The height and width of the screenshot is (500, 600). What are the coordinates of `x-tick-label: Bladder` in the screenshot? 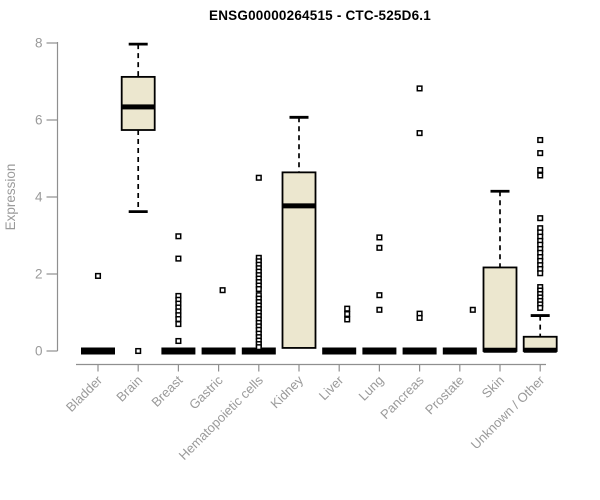 It's located at (84, 393).